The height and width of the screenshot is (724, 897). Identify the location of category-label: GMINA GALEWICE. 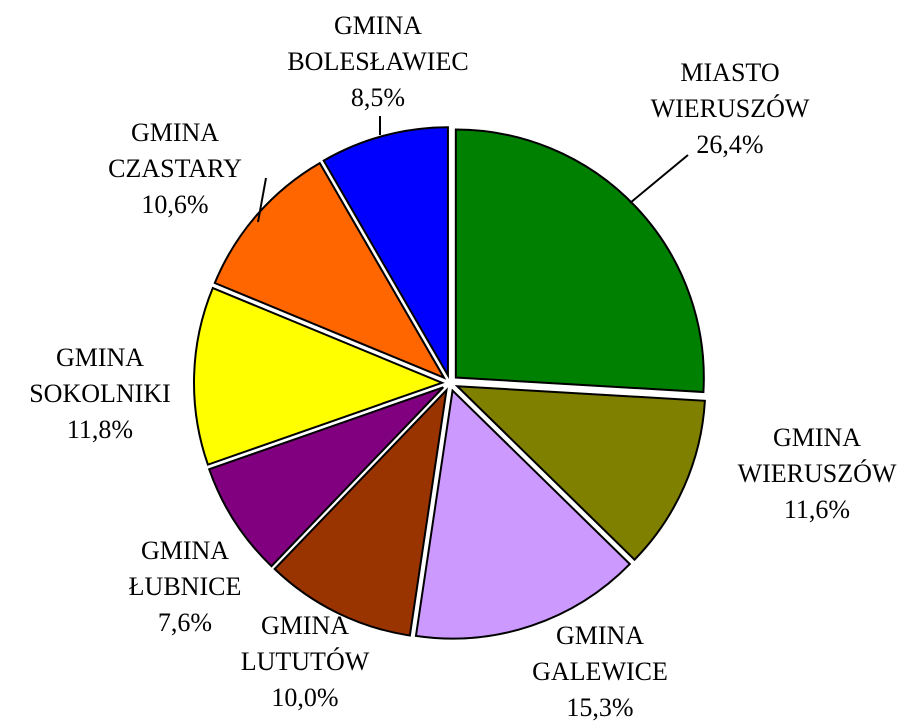
(600, 653).